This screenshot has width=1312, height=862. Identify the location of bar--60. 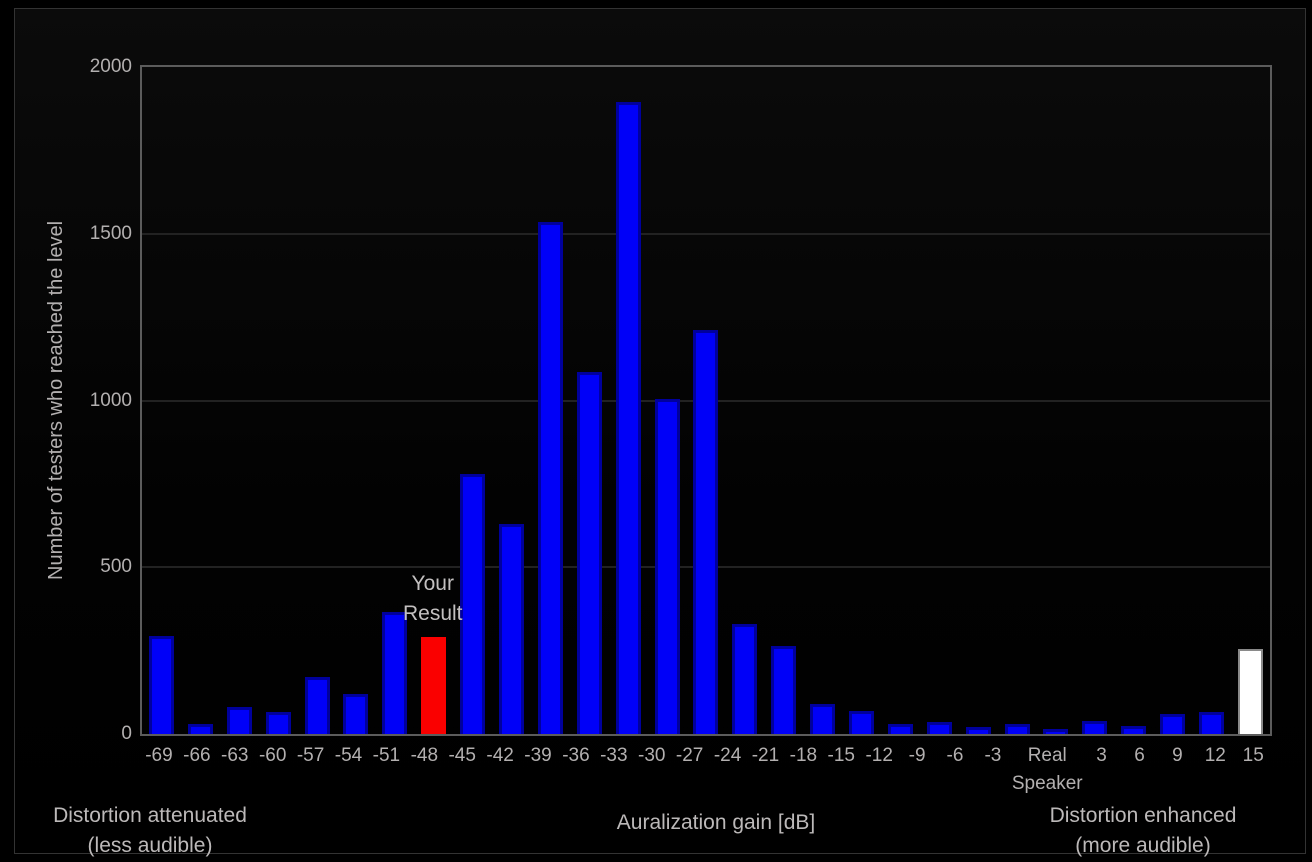
(278, 723).